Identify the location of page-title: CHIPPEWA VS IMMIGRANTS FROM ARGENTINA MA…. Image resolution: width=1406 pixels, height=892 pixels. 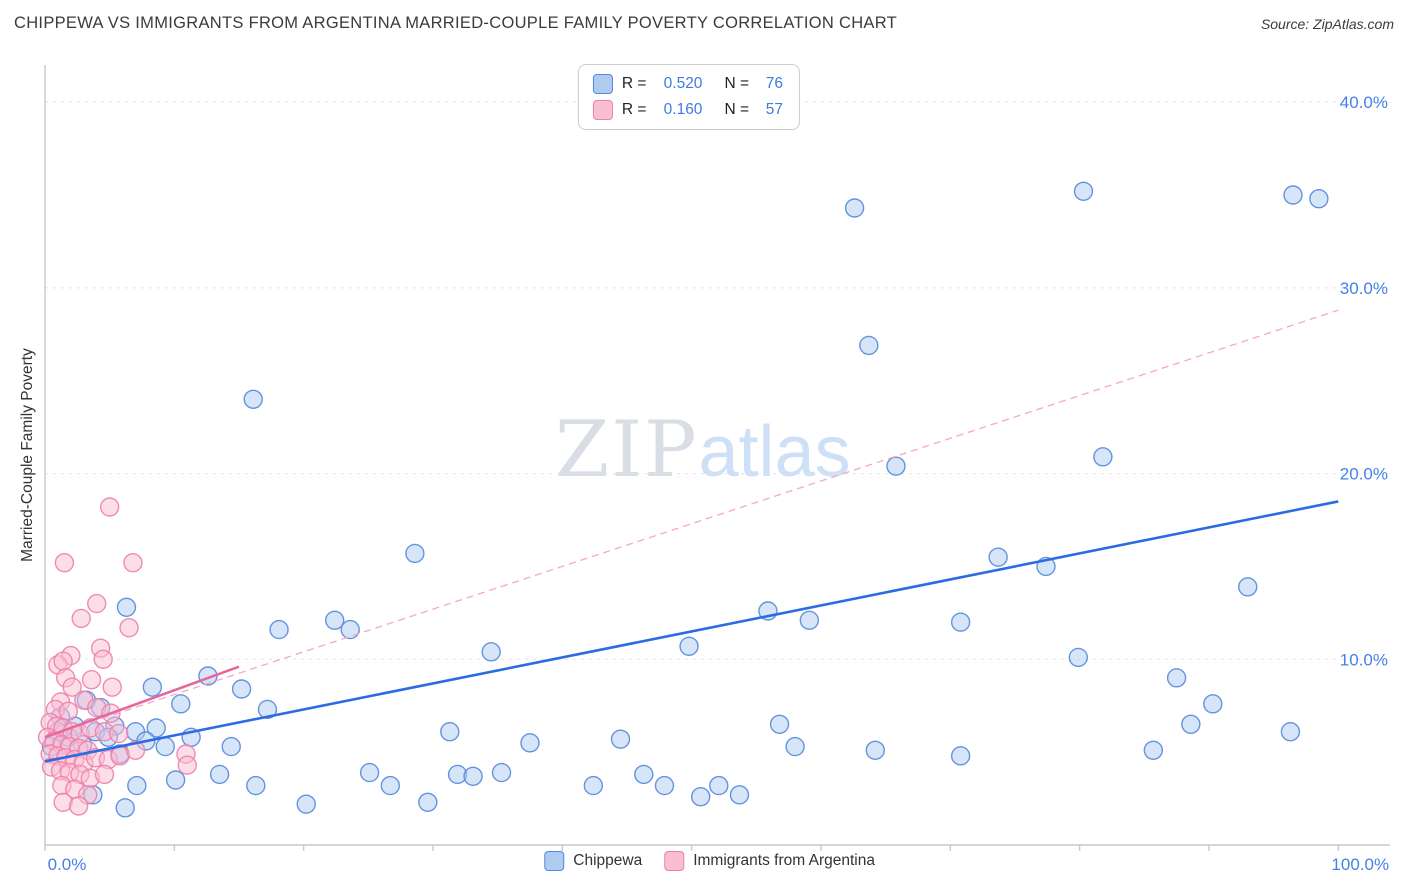
(456, 23).